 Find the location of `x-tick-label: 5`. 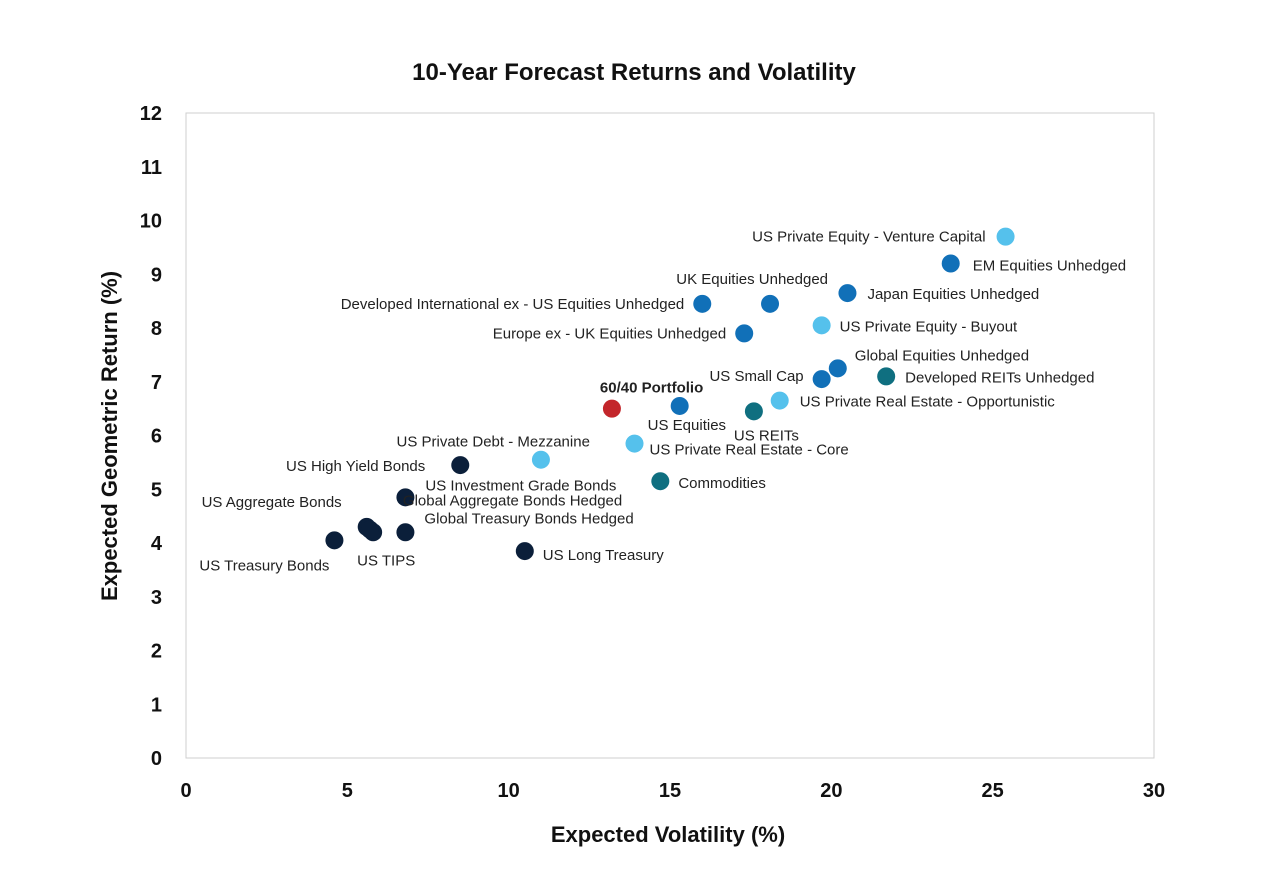

x-tick-label: 5 is located at coordinates (347, 791).